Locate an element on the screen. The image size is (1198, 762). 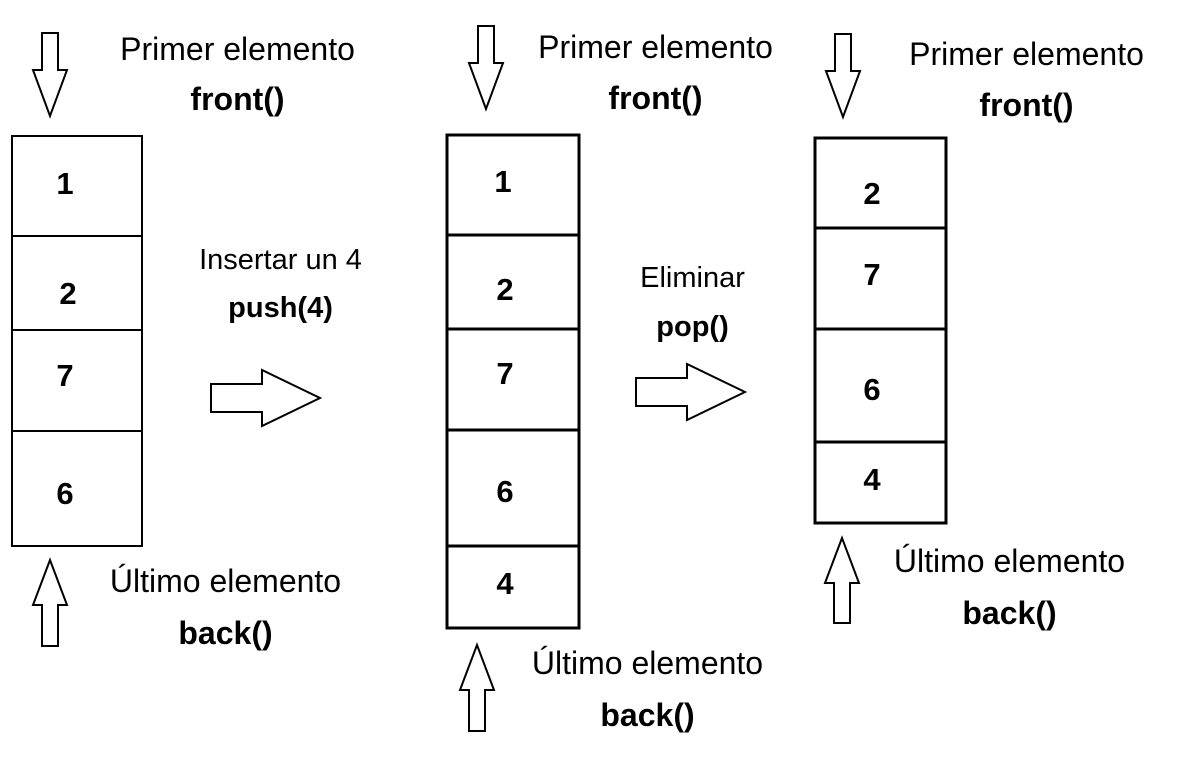
queue-3-value: 2 is located at coordinates (872, 193).